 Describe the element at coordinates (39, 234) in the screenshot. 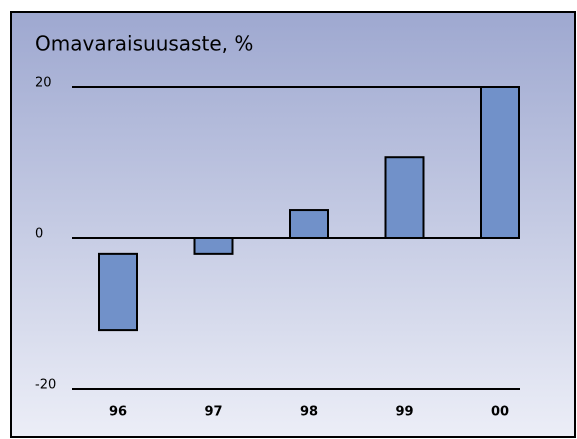

I see `y-tick-label: 0` at that location.